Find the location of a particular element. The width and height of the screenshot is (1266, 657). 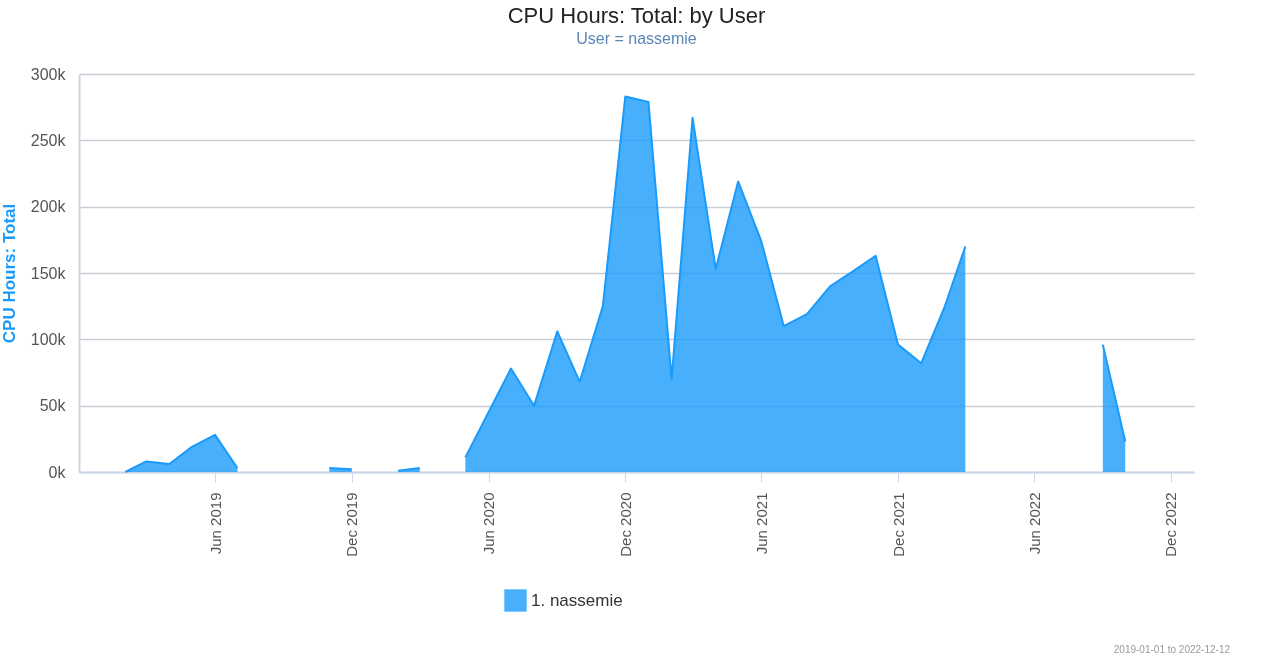

text: 2019-01-01 to 2022-12-12 is located at coordinates (1171, 649).